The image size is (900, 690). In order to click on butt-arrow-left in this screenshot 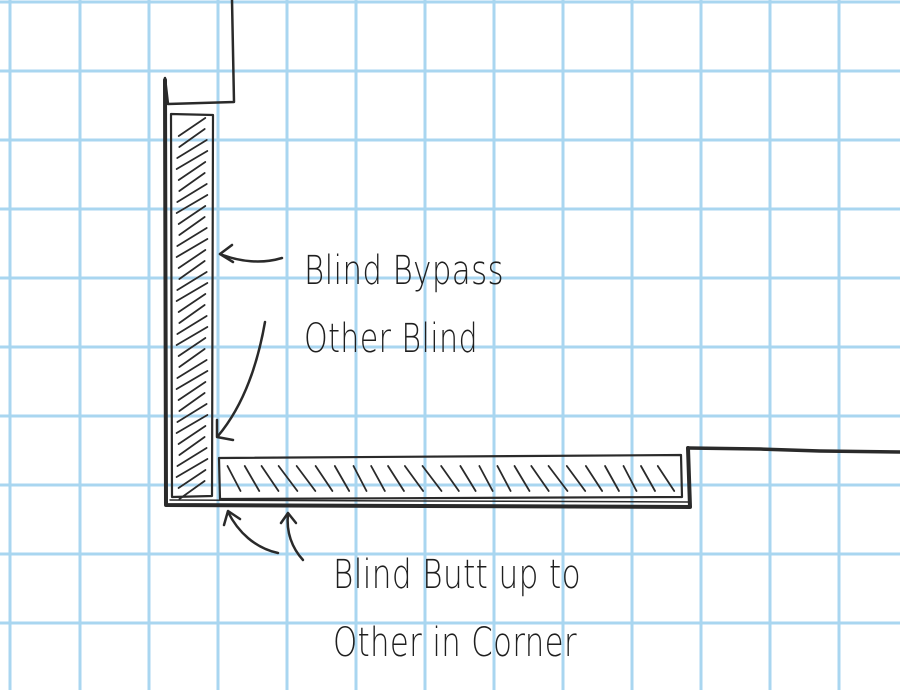, I will do `click(251, 532)`.